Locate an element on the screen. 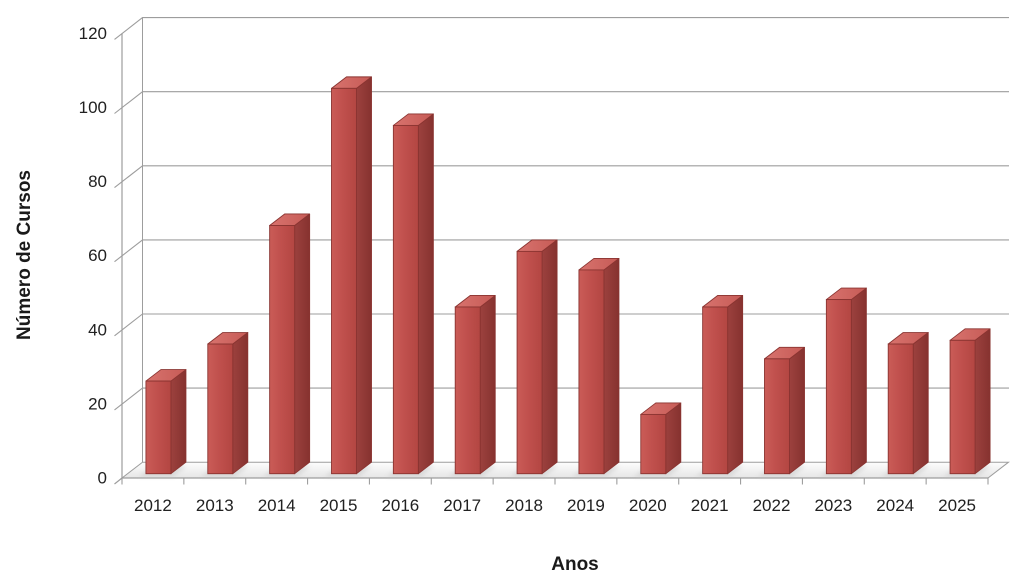 The height and width of the screenshot is (579, 1012). bar-2023 is located at coordinates (843, 382).